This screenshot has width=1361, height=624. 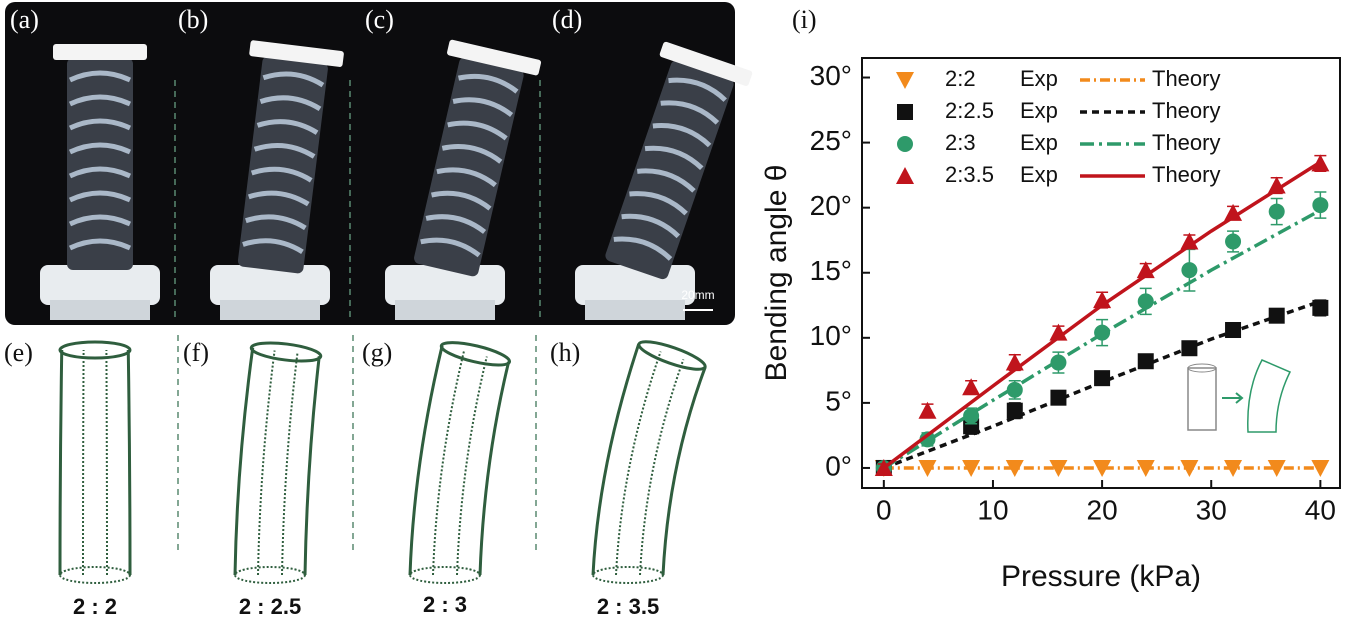 I want to click on y-tick-label: 0°, so click(x=838, y=465).